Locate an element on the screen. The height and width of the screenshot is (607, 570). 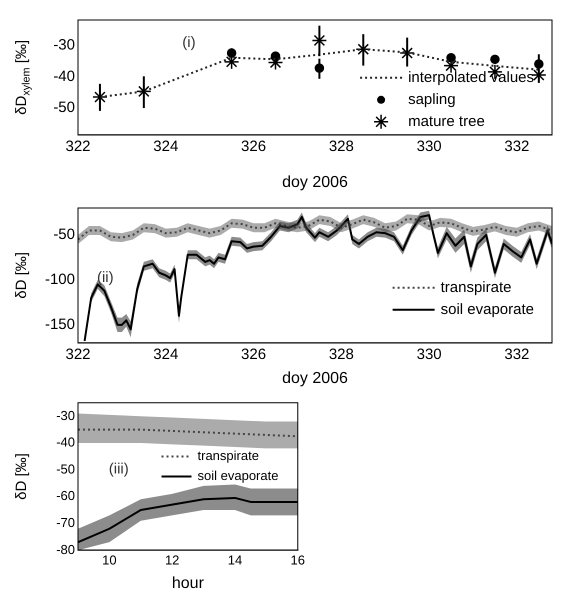
x-axis-title: hour is located at coordinates (188, 583).